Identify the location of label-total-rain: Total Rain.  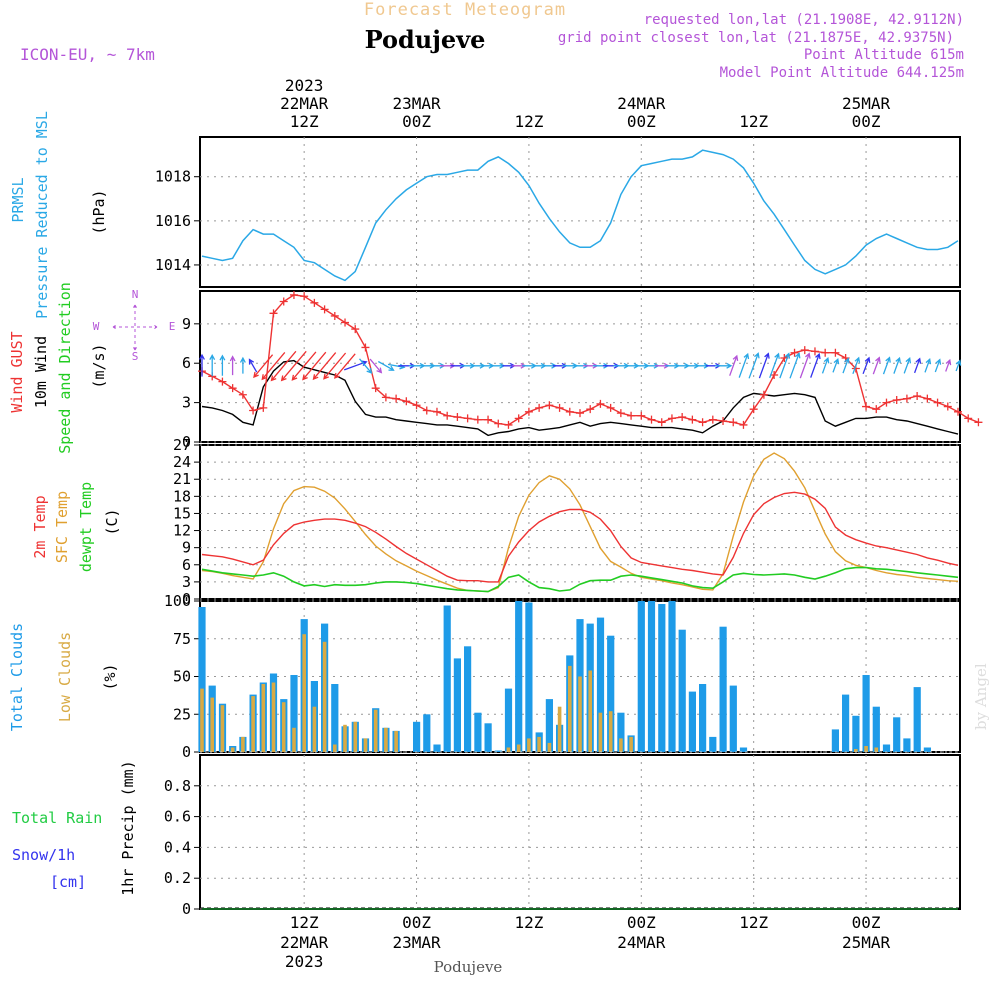
(57, 818).